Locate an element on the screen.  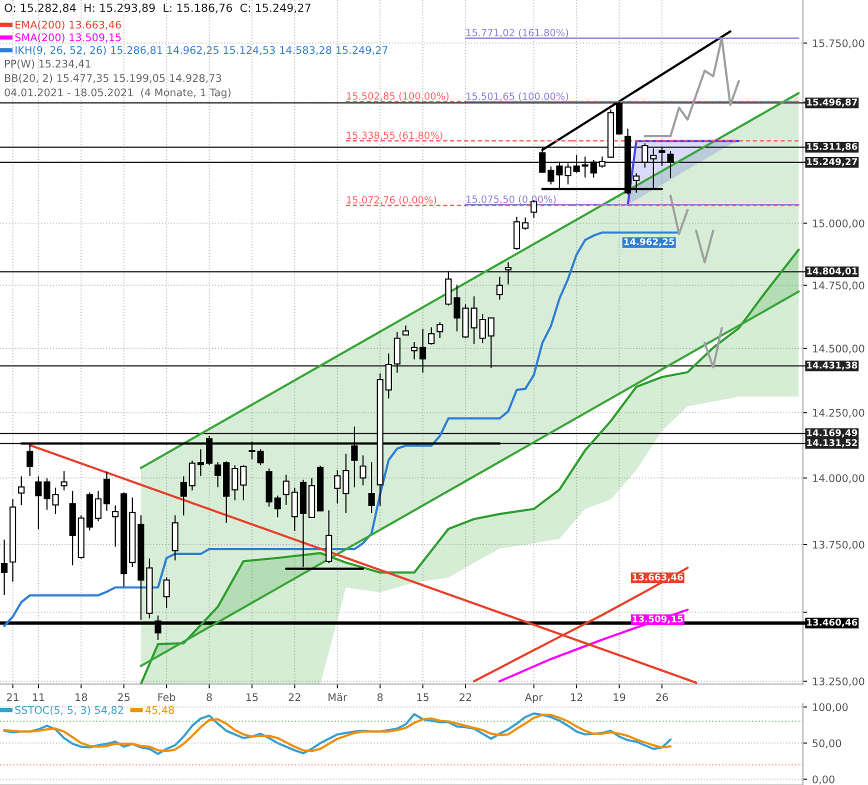
legend-label: SMA(200) 13.509,15 is located at coordinates (68, 38).